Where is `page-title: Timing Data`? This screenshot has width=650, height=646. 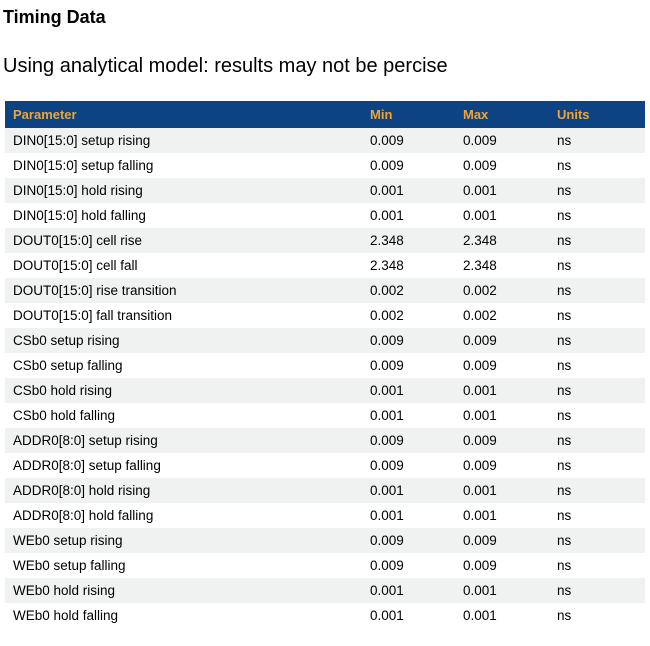
page-title: Timing Data is located at coordinates (54, 17).